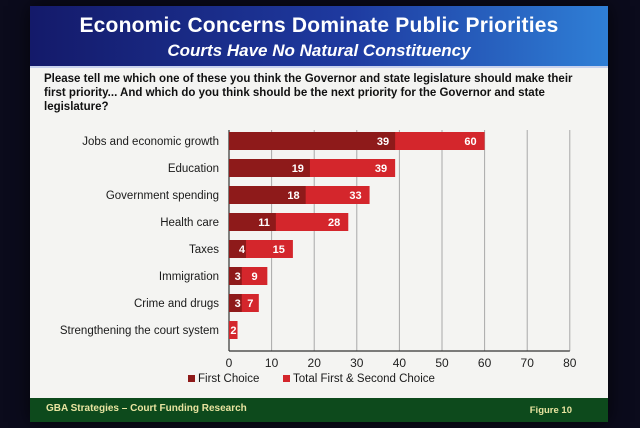  What do you see at coordinates (204, 250) in the screenshot?
I see `category-label: Taxes` at bounding box center [204, 250].